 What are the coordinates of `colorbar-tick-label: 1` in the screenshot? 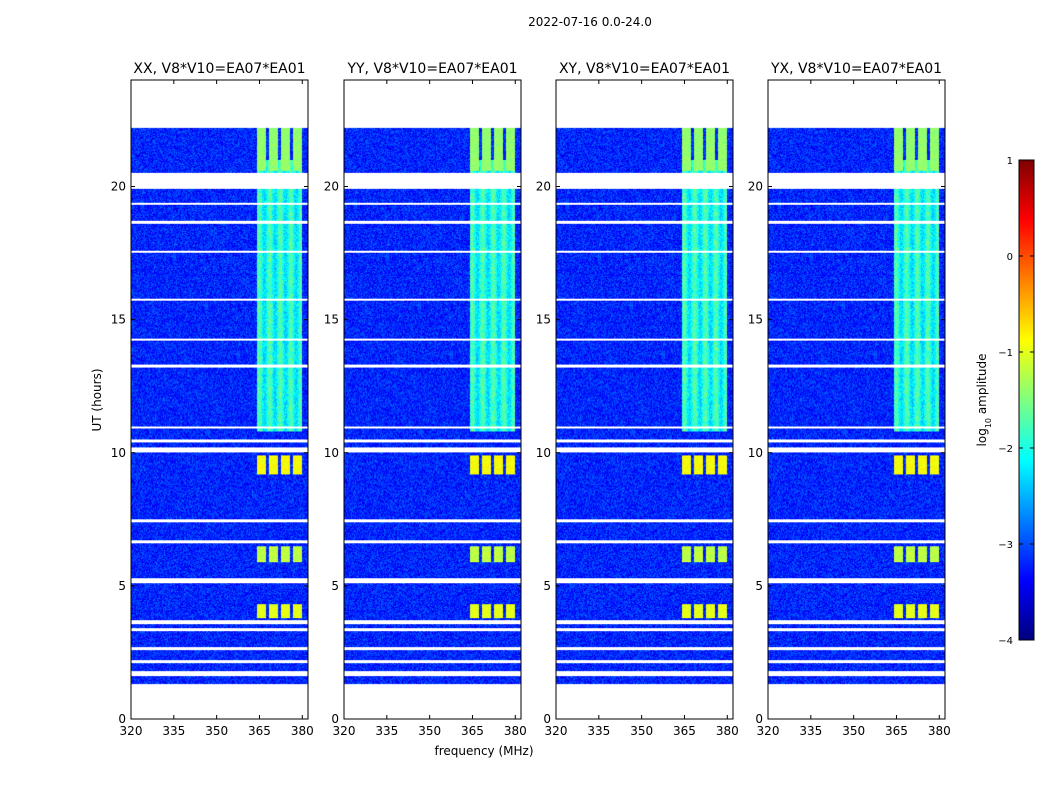 It's located at (1010, 161).